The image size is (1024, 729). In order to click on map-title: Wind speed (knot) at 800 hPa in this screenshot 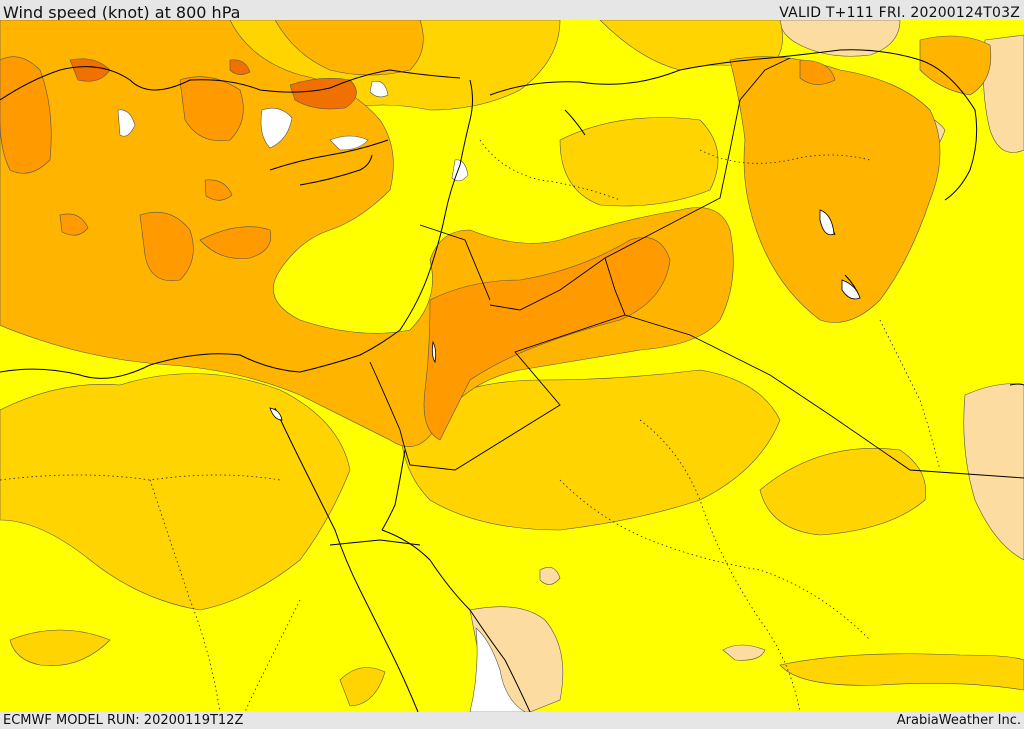, I will do `click(122, 12)`.